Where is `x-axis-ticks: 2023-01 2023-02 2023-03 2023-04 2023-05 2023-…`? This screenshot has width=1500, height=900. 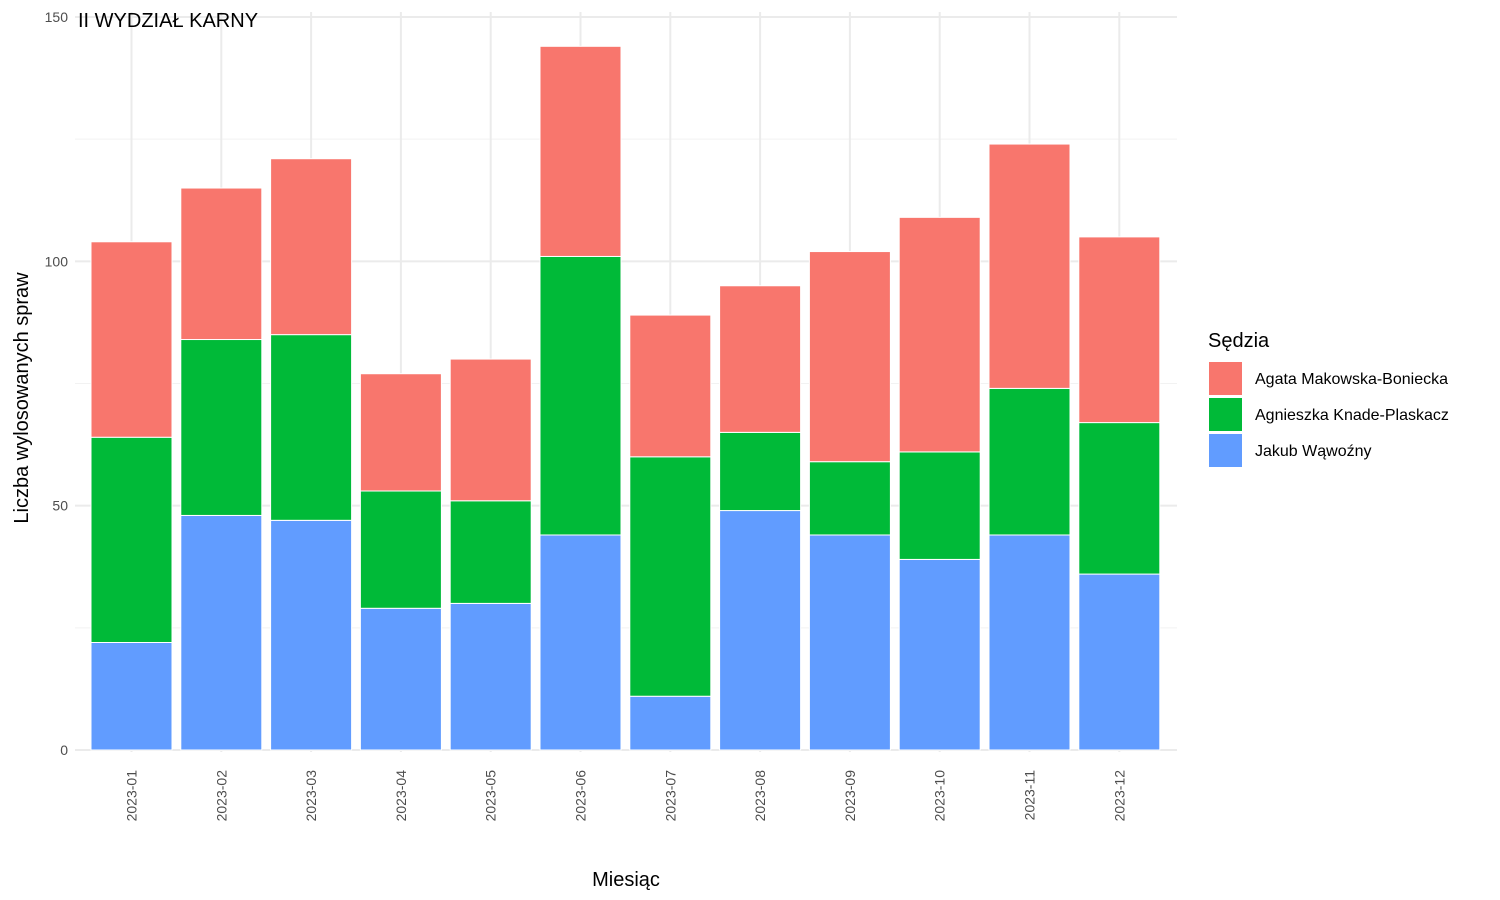
x-axis-ticks: 2023-01 2023-02 2023-03 2023-04 2023-05 2023-… is located at coordinates (626, 796).